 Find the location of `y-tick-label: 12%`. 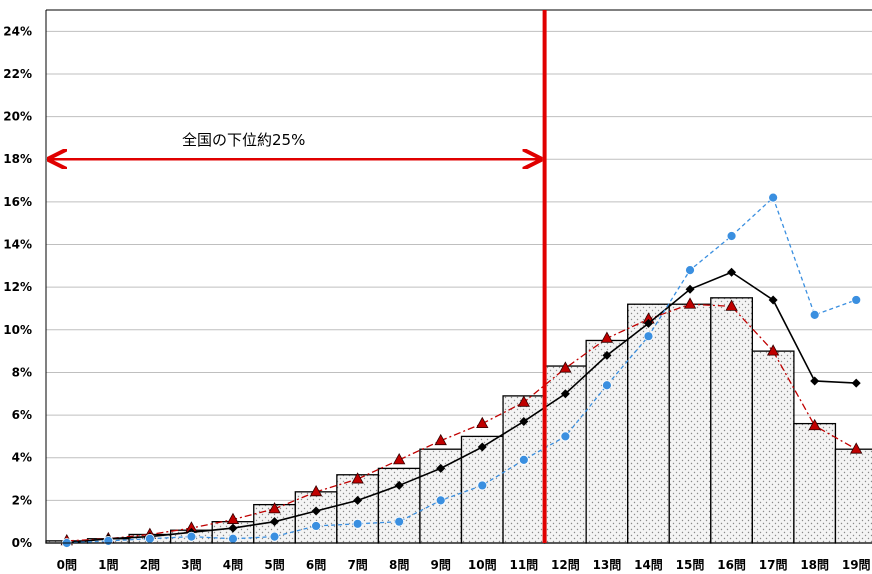

y-tick-label: 12% is located at coordinates (17, 287).